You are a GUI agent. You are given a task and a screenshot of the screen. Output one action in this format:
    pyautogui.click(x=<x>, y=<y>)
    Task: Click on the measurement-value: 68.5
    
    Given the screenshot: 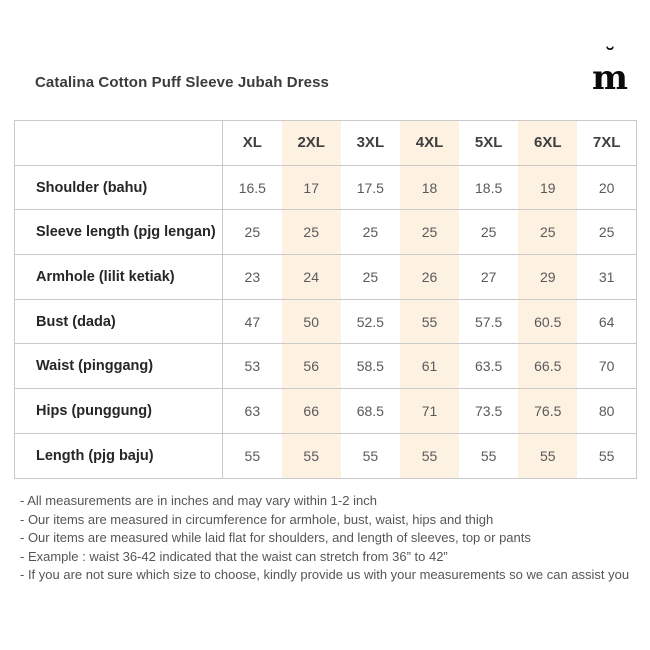 What is the action you would take?
    pyautogui.click(x=370, y=411)
    